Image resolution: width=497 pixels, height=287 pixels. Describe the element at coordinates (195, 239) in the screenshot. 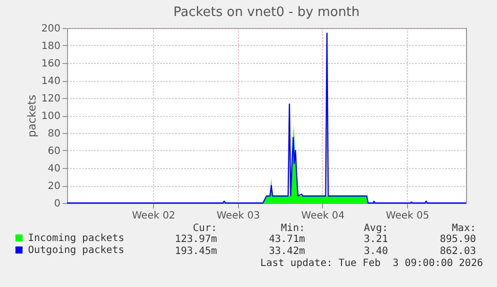

I see `text: 123.97m` at that location.